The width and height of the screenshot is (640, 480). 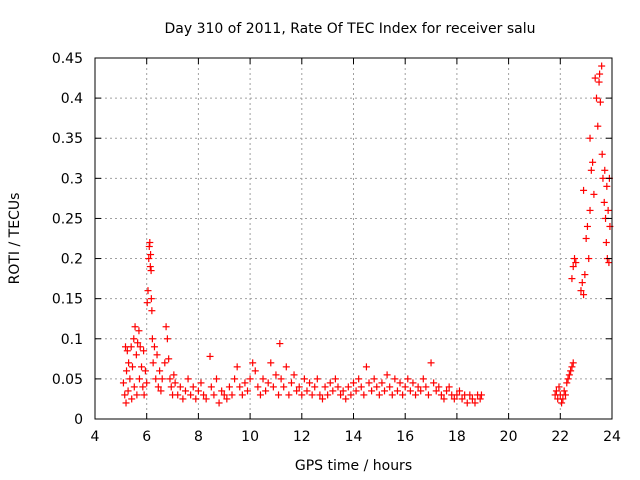 What do you see at coordinates (72, 179) in the screenshot?
I see `y-tick-label: 0.3` at bounding box center [72, 179].